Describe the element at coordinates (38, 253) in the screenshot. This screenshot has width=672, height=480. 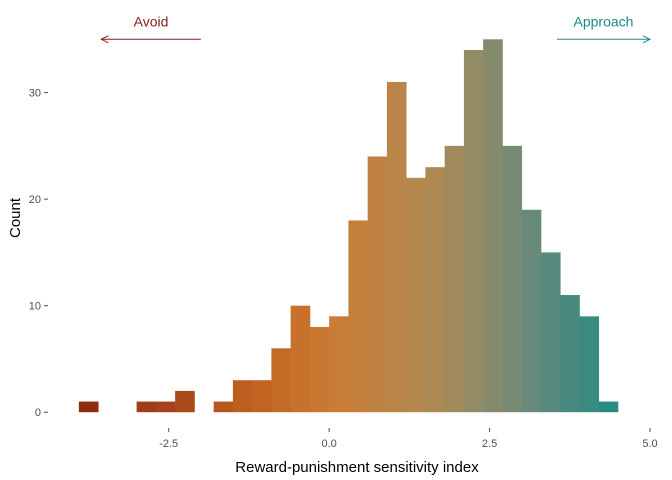
I see `y-axis: 0 10 20 30` at that location.